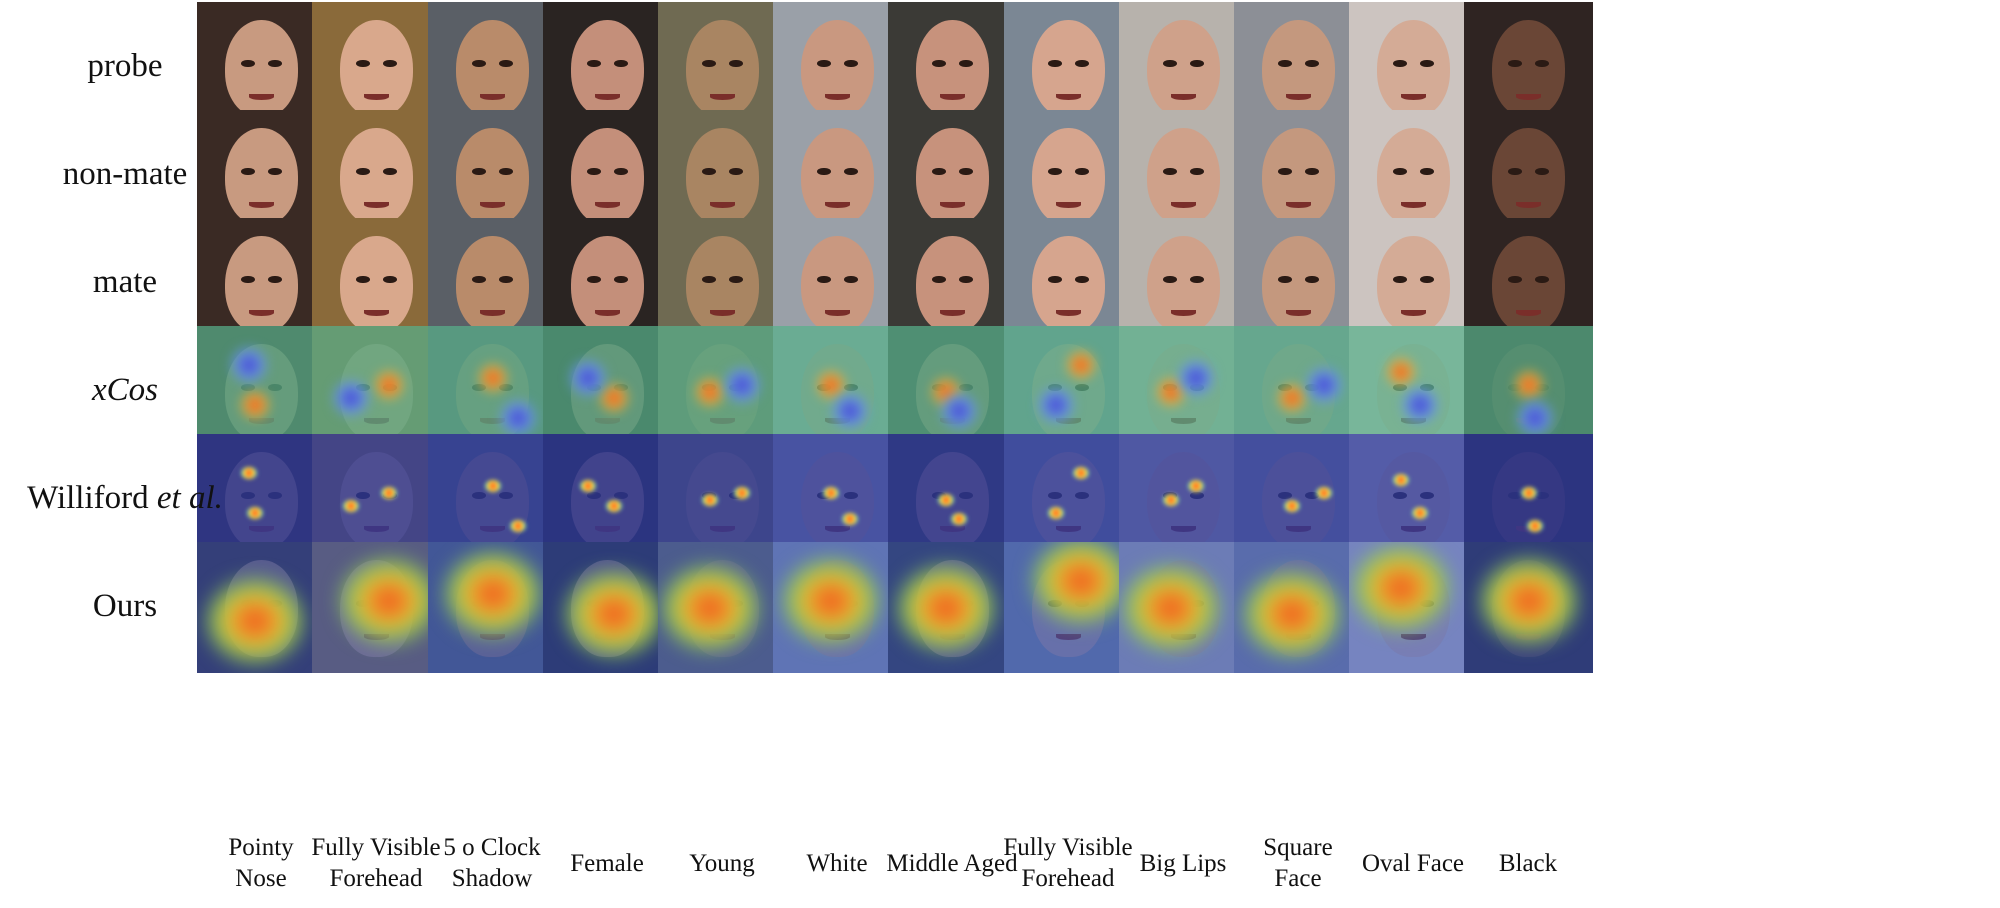 The image size is (2000, 908). Describe the element at coordinates (261, 878) in the screenshot. I see `column-label-line2: Nose` at that location.